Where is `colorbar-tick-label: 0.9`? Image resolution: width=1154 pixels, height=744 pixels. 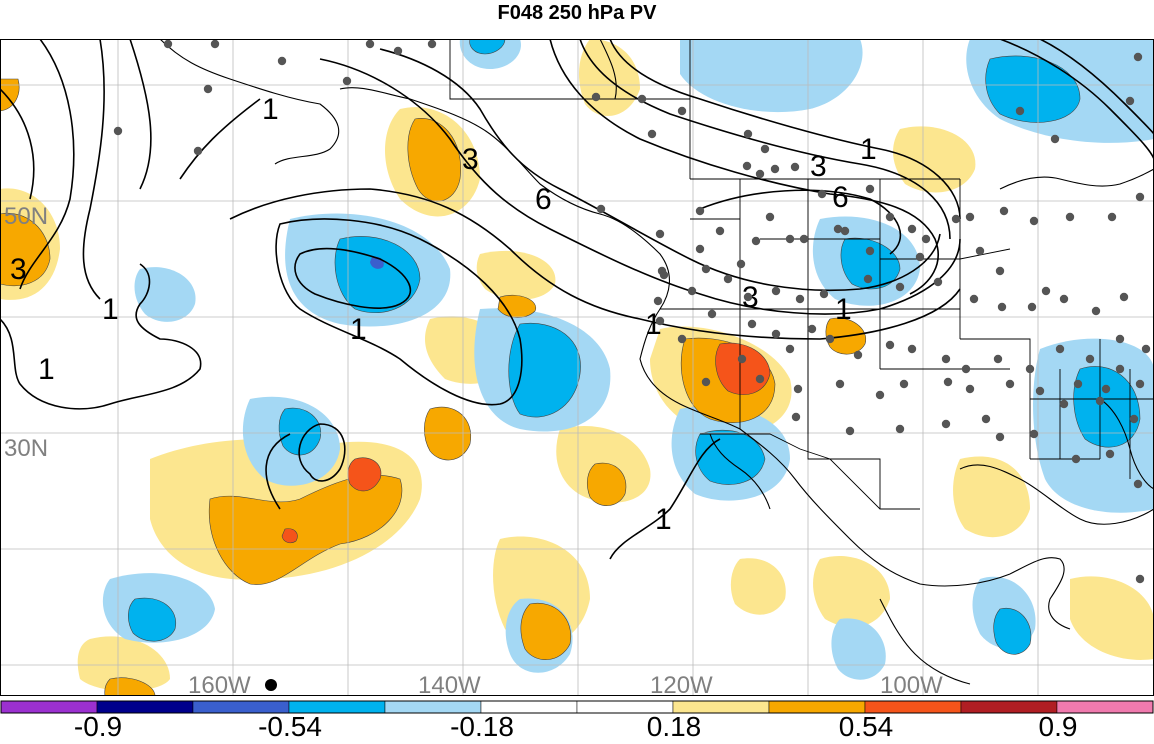 colorbar-tick-label: 0.9 is located at coordinates (1058, 725).